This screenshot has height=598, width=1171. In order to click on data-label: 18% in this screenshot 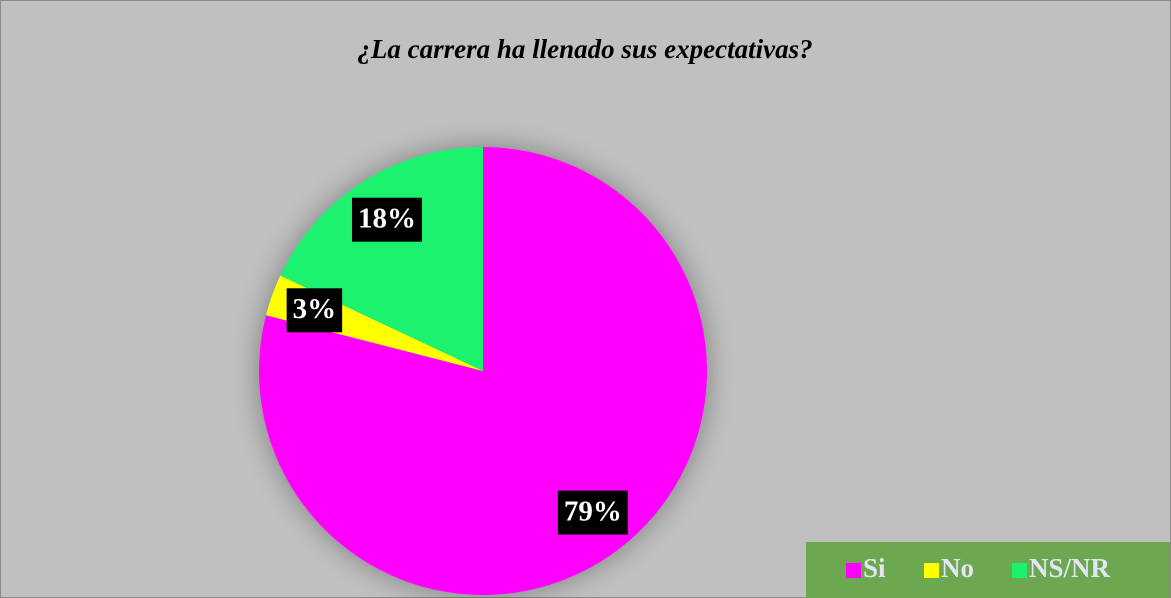, I will do `click(387, 218)`.